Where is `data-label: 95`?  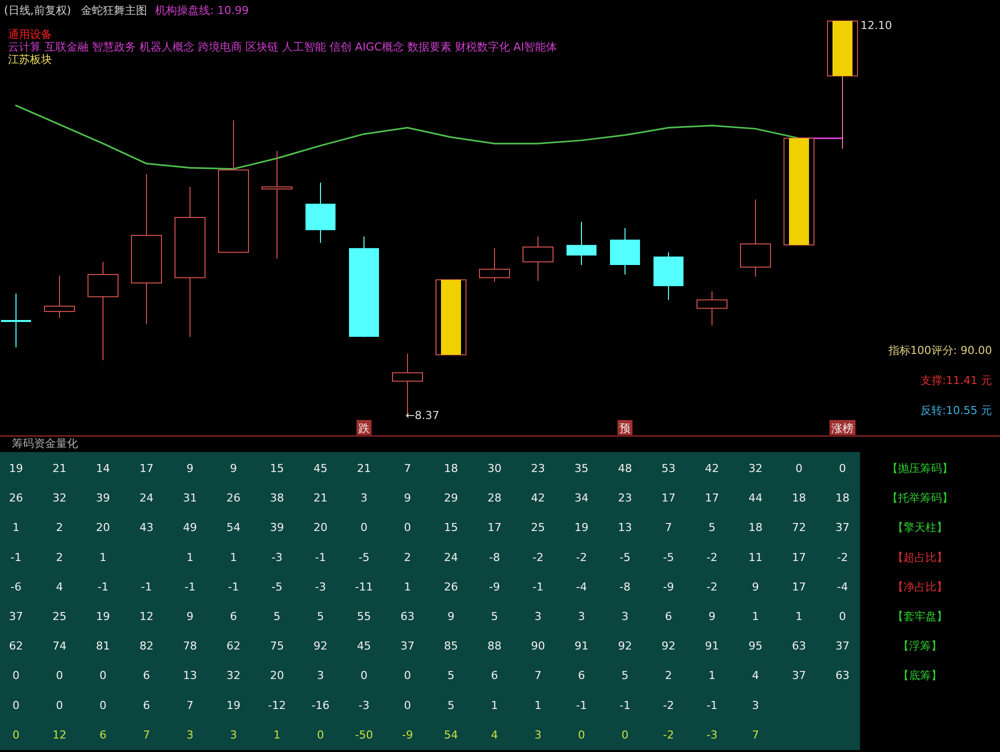 data-label: 95 is located at coordinates (755, 646).